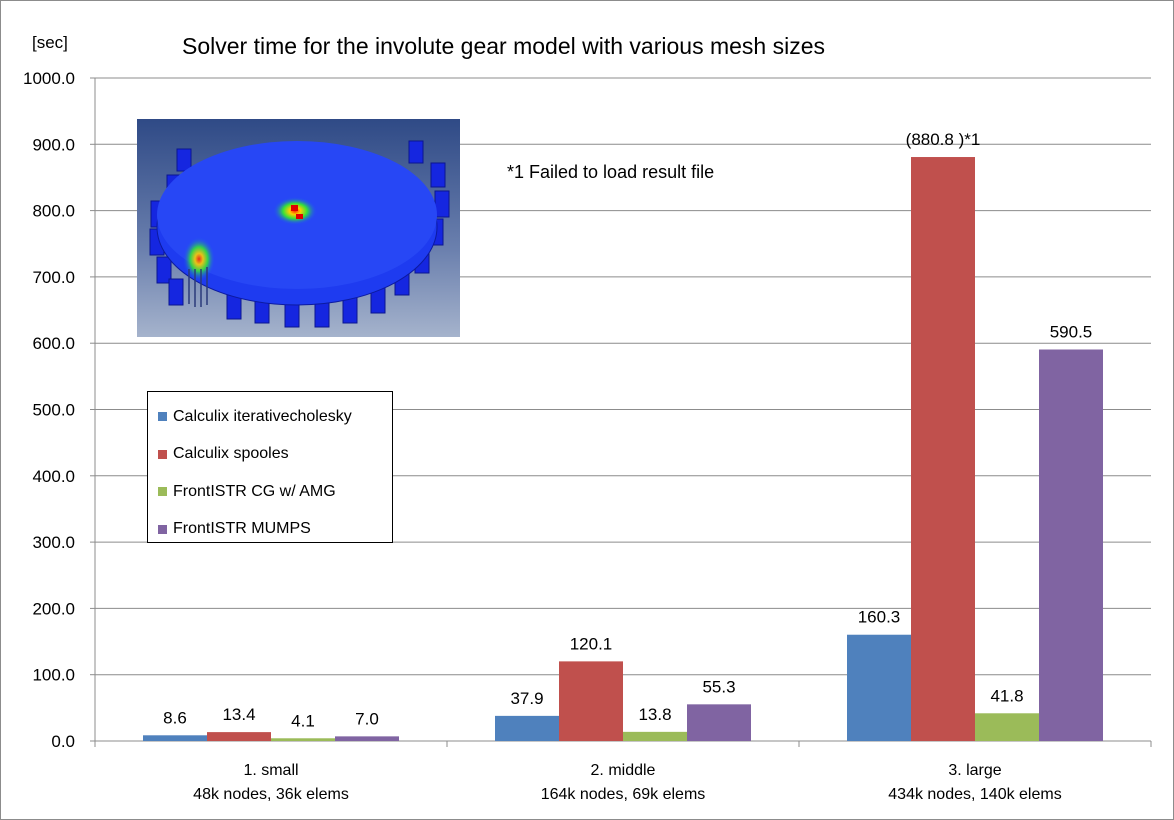 This screenshot has width=1174, height=820. I want to click on y-axis-unit-label: [sec], so click(50, 42).